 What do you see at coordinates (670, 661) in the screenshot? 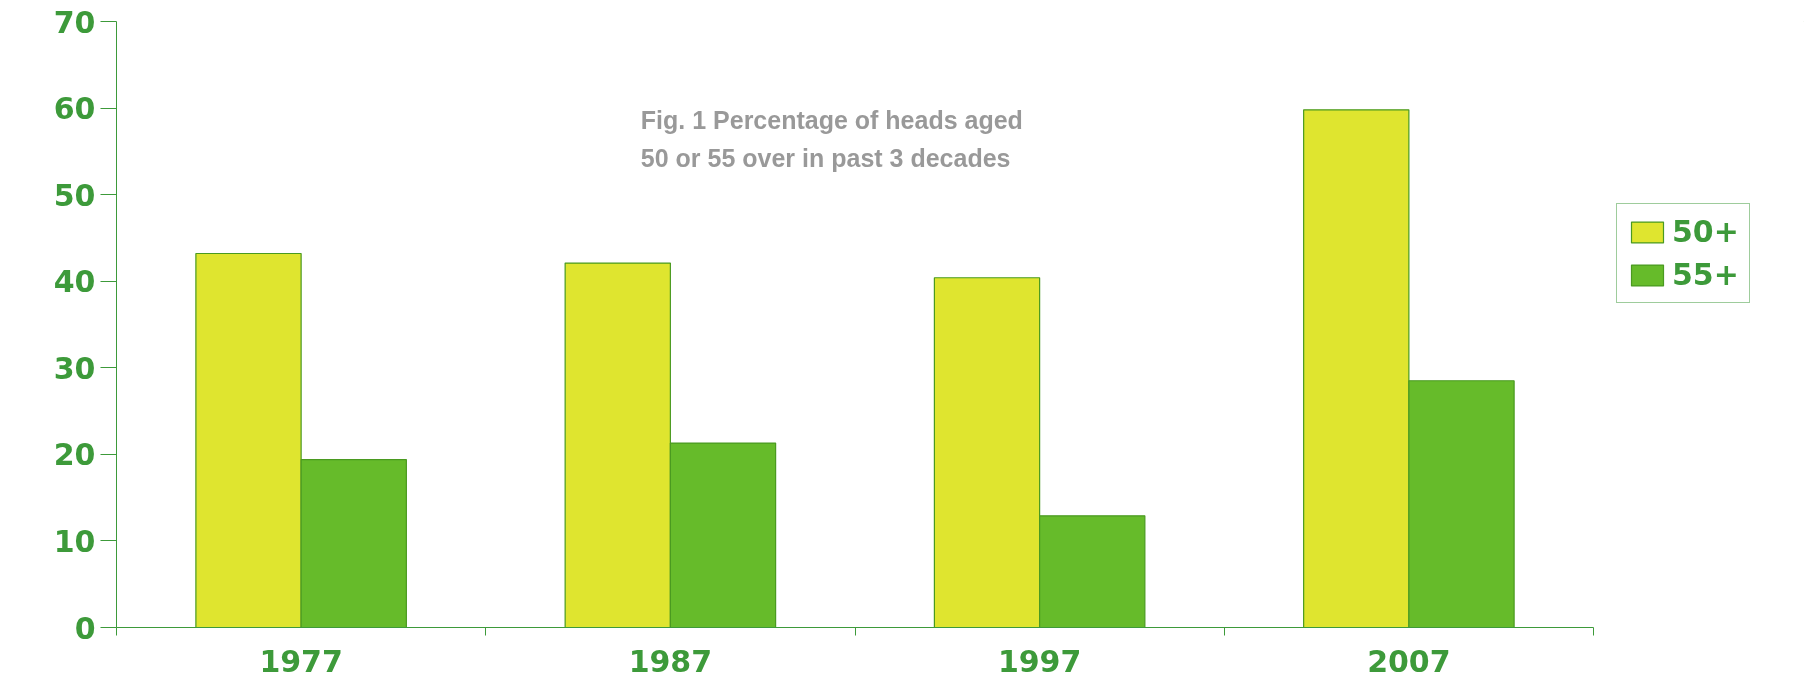
I see `x-tick-label: 1987` at bounding box center [670, 661].